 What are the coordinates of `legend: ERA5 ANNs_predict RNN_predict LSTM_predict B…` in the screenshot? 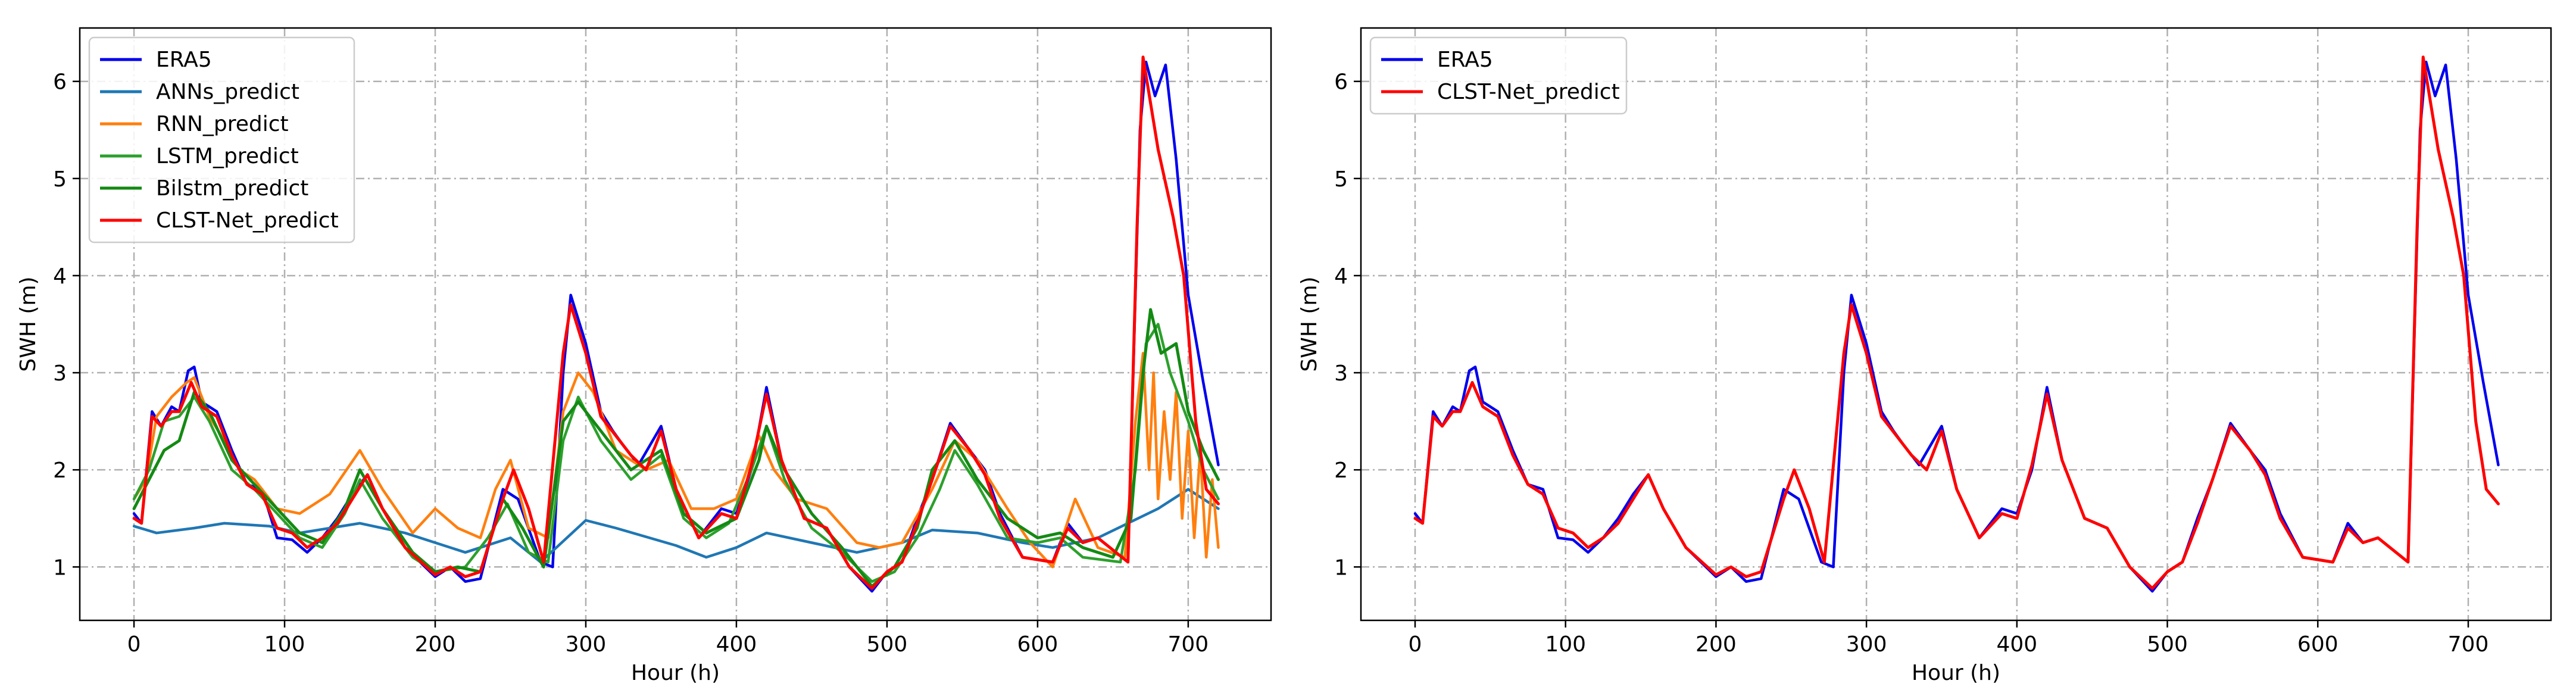 It's located at (221, 140).